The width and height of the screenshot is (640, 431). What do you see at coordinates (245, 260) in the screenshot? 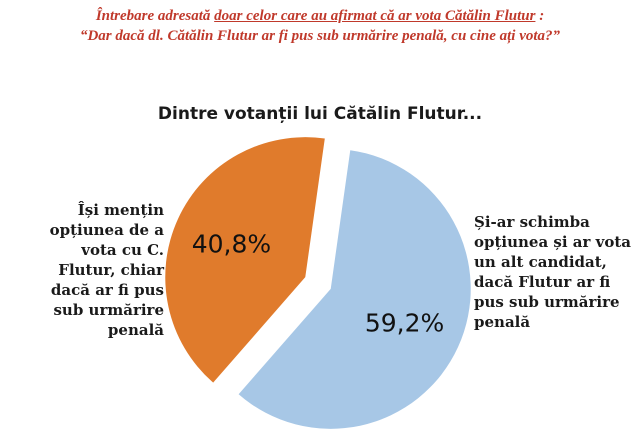
I see `pie-slice-stay` at bounding box center [245, 260].